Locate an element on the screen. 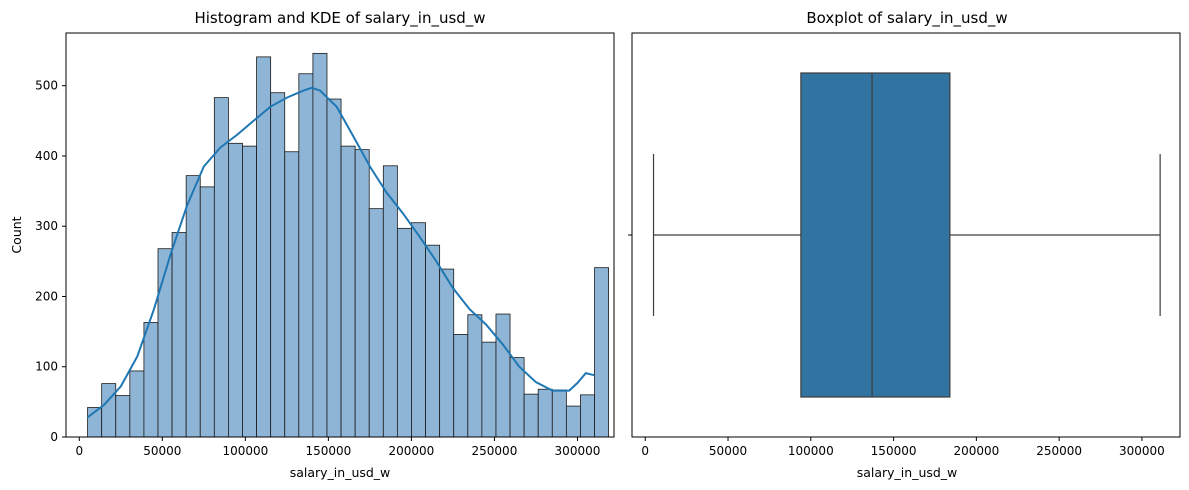  histogram-x-tick-label: 200000 is located at coordinates (411, 451).